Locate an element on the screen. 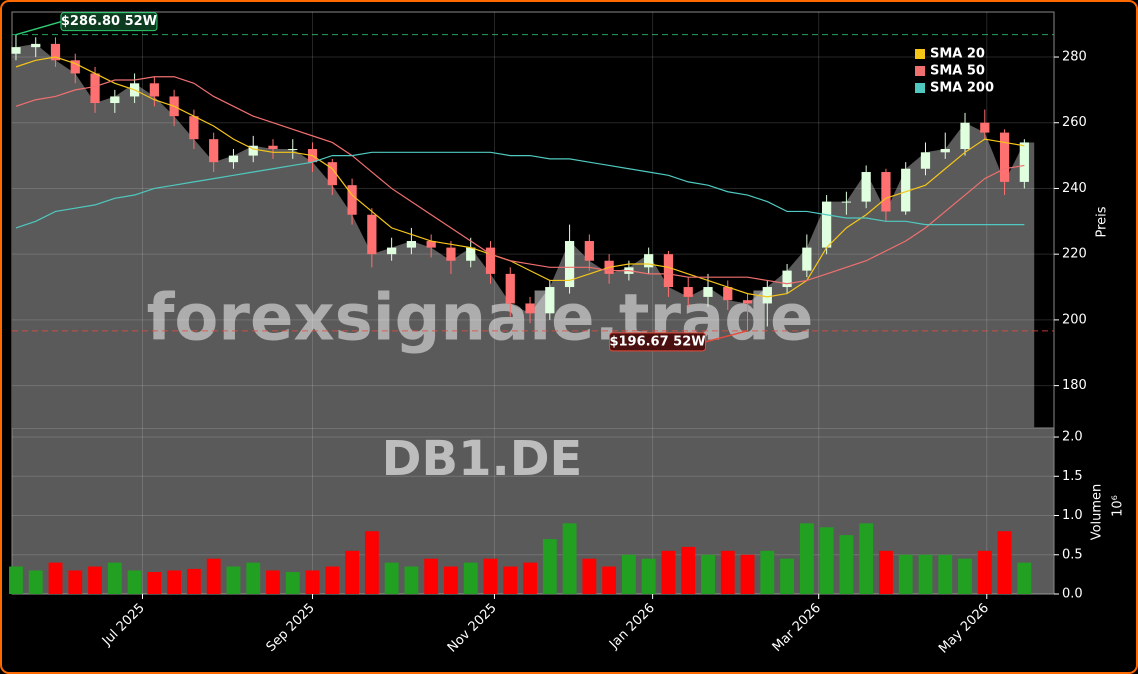 The width and height of the screenshot is (1138, 674). y-tick-label: 180 is located at coordinates (1074, 385).